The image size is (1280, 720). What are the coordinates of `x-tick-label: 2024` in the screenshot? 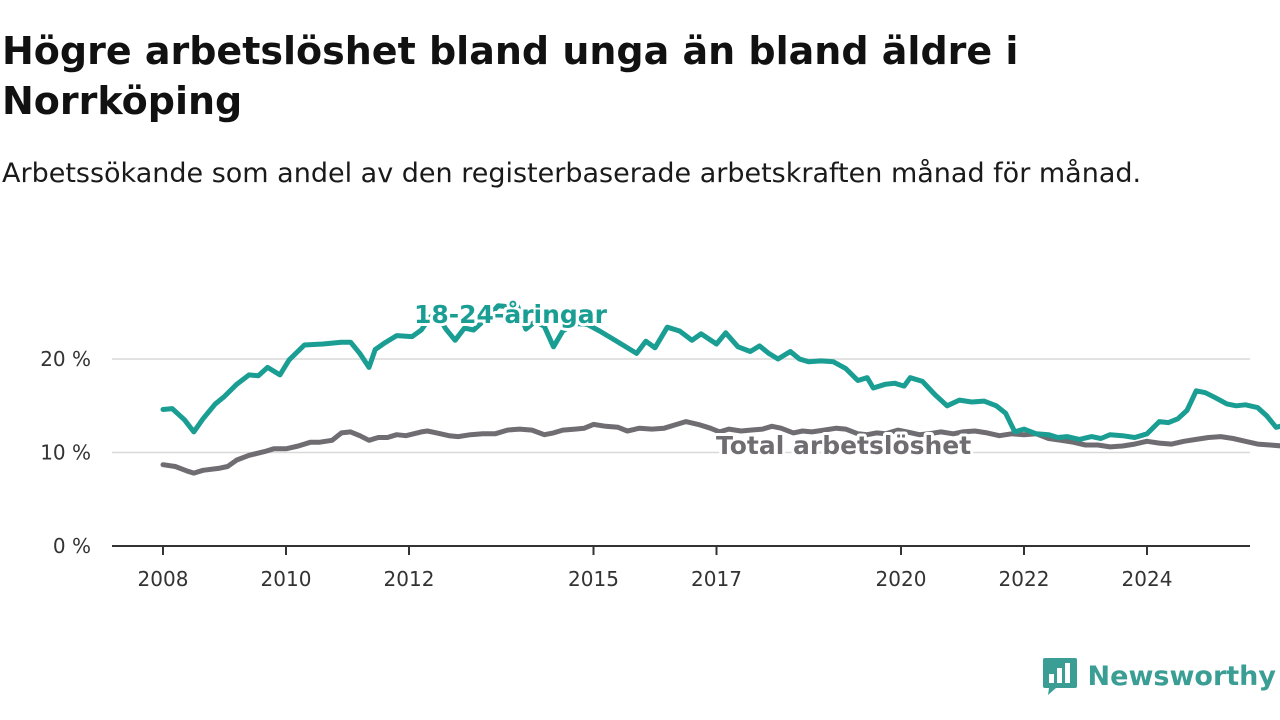 It's located at (1147, 579).